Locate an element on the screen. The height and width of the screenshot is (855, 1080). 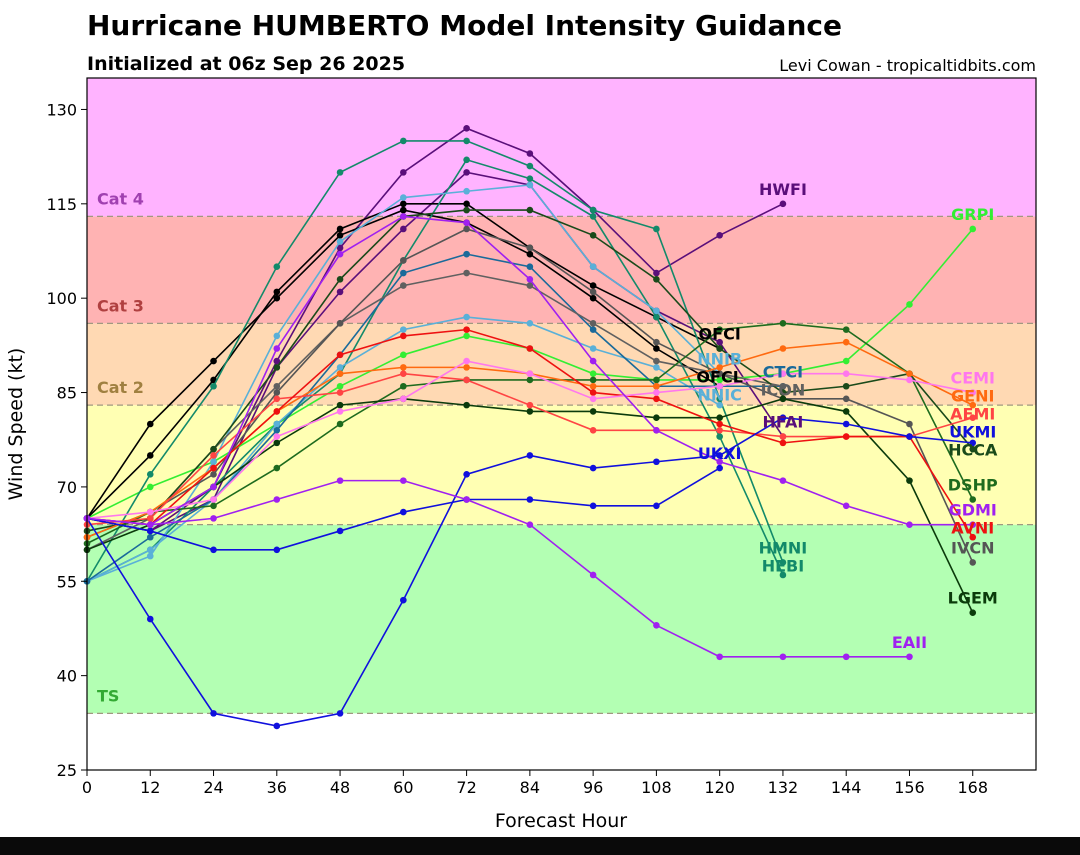
series-label-ofci: OFCI is located at coordinates (720, 334).